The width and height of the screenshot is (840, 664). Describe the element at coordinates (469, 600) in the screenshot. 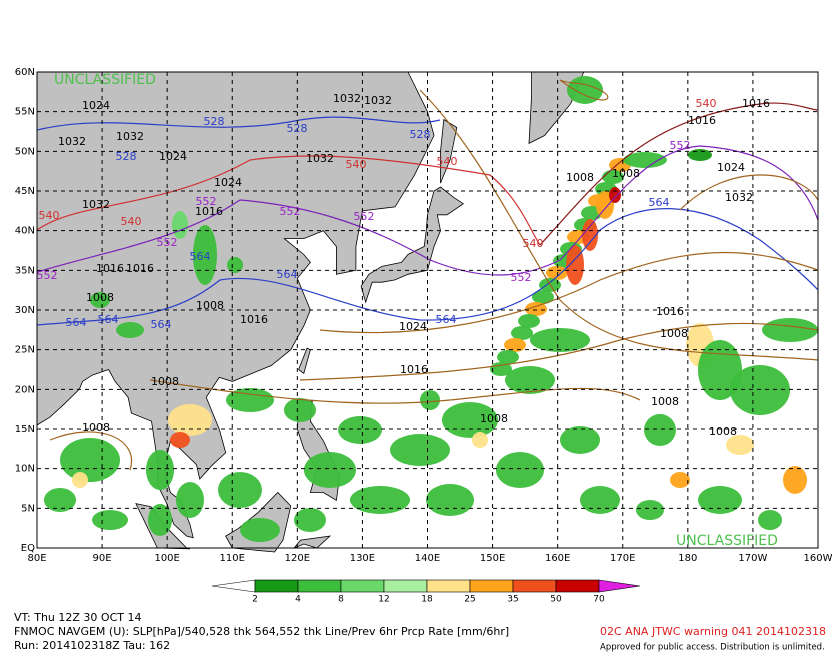

I see `colorbar-tick-label: 25` at that location.